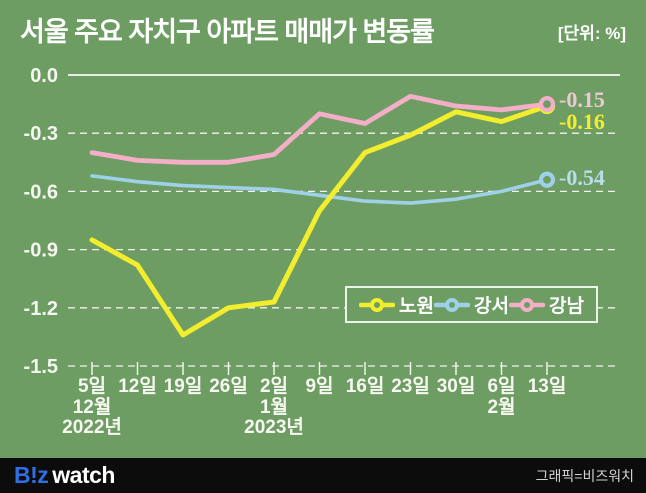  What do you see at coordinates (547, 179) in the screenshot?
I see `end-marker-강서` at bounding box center [547, 179].